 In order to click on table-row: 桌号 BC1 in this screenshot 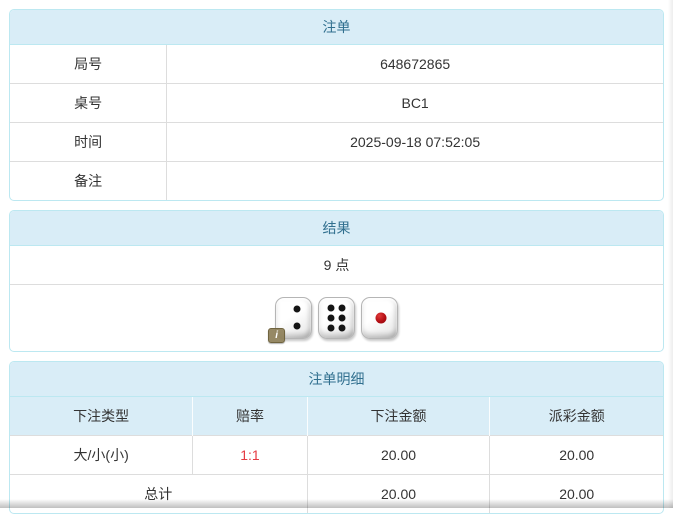, I will do `click(336, 103)`.